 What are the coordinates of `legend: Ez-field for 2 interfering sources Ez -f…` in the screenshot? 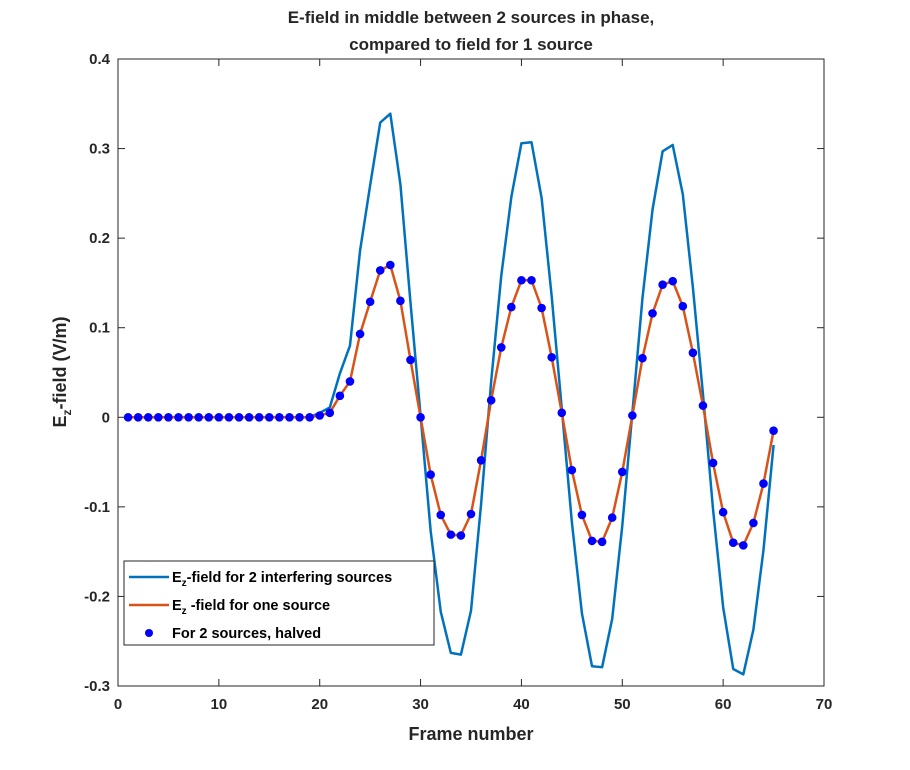 It's located at (279, 603).